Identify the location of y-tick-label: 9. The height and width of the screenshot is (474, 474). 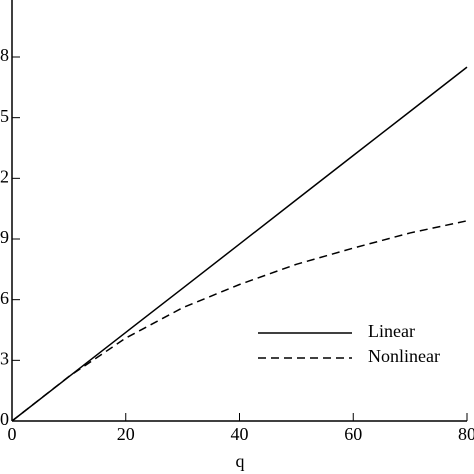
(4, 237).